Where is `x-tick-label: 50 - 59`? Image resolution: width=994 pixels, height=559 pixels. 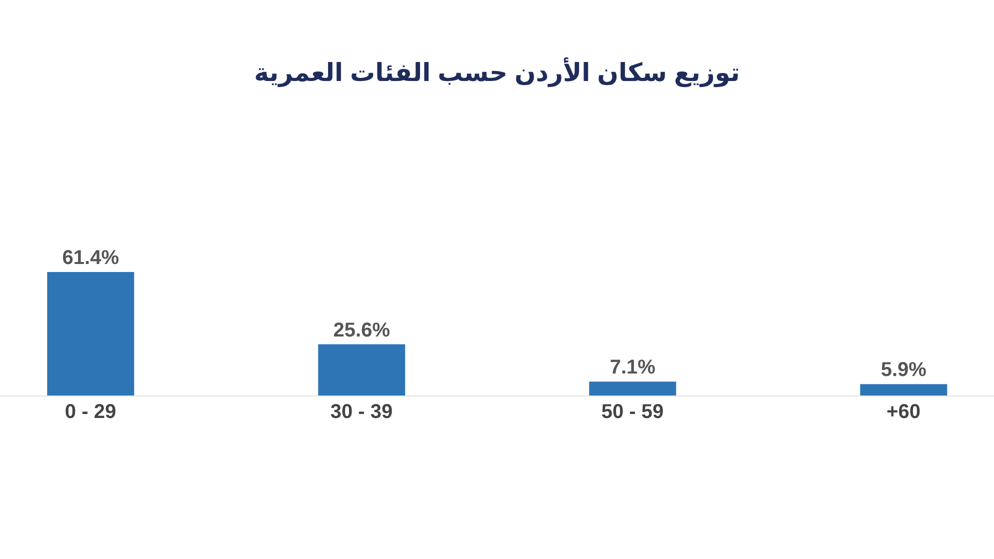
x-tick-label: 50 - 59 is located at coordinates (632, 412).